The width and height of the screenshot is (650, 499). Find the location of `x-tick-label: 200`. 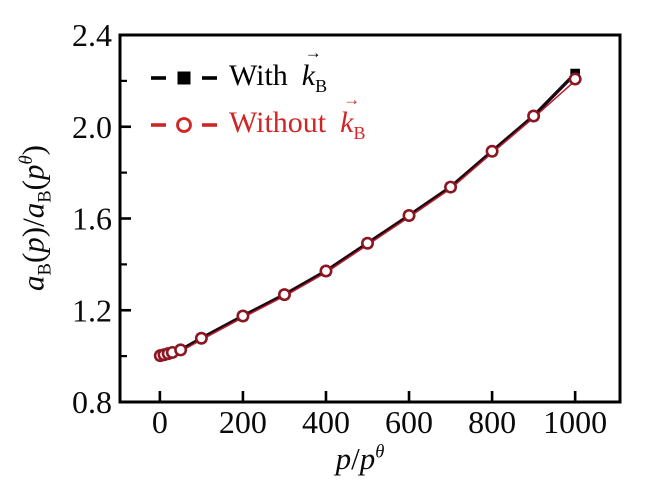

x-tick-label: 200 is located at coordinates (243, 422).